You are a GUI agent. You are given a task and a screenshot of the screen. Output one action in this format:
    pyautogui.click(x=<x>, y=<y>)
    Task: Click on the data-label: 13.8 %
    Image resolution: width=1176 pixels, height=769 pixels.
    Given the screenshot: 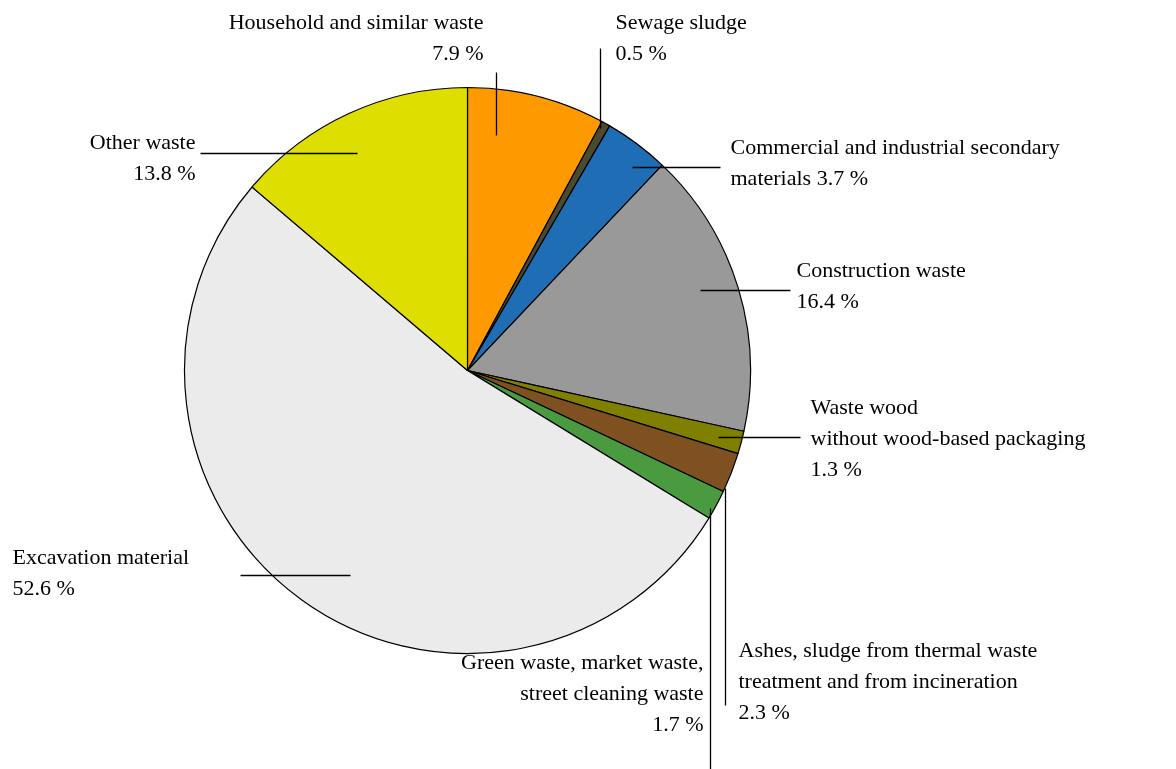 What is the action you would take?
    pyautogui.click(x=164, y=172)
    